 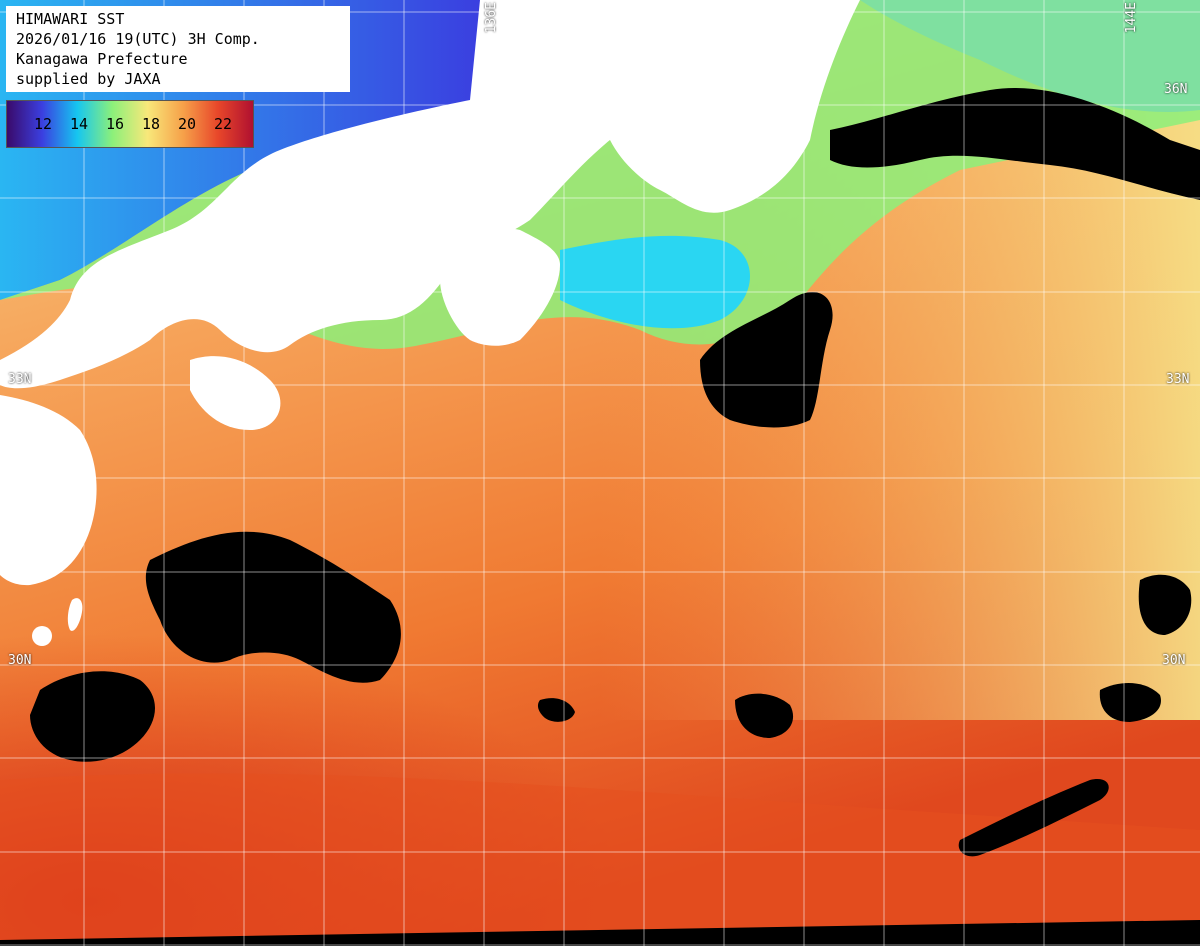 I want to click on legend-label-20: 20, so click(x=187, y=124).